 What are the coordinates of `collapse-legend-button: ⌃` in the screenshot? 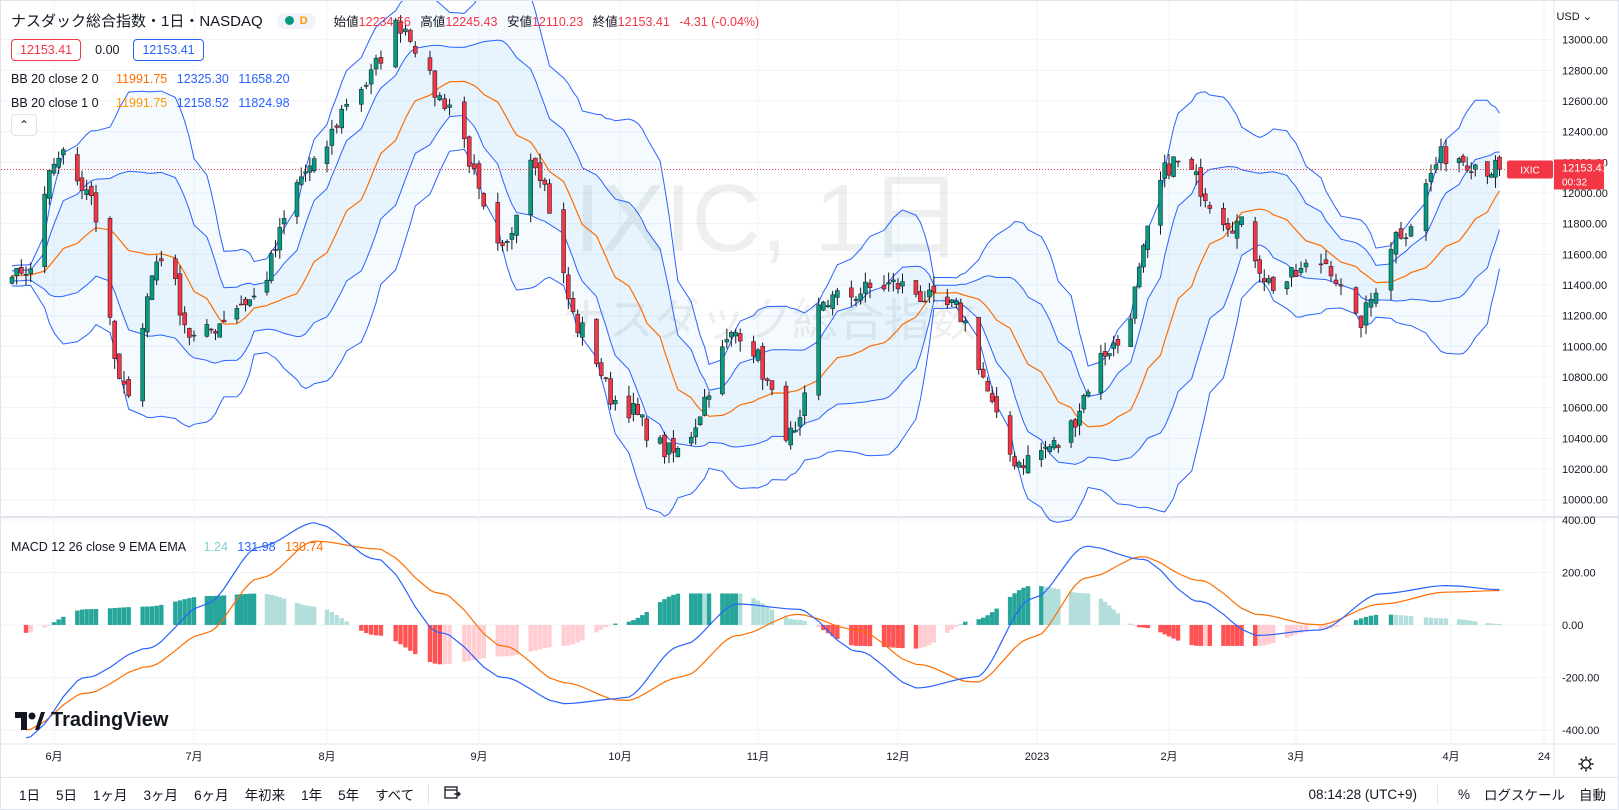 It's located at (24, 125).